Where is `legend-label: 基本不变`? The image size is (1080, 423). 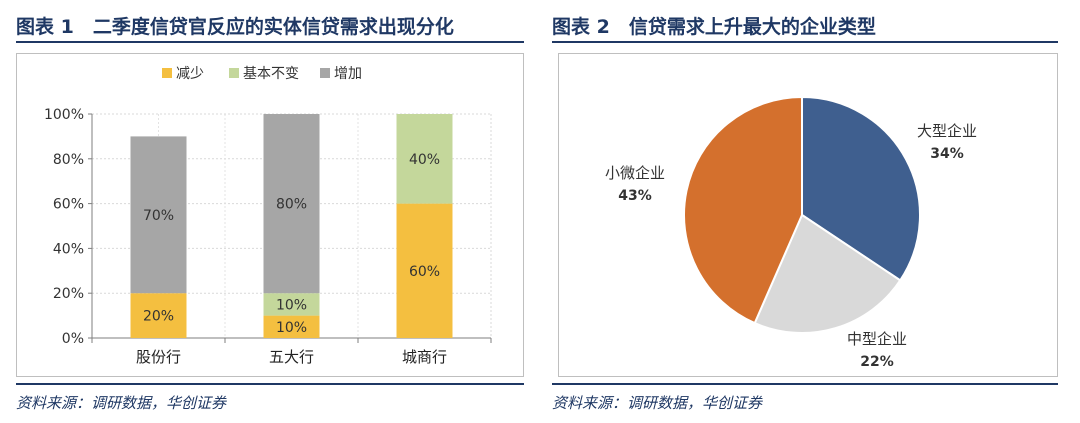 legend-label: 基本不变 is located at coordinates (271, 73).